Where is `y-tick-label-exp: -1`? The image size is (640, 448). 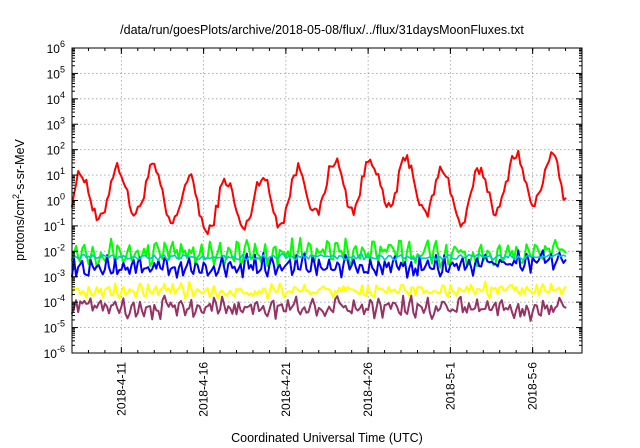
y-tick-label-exp: -1 is located at coordinates (61, 222).